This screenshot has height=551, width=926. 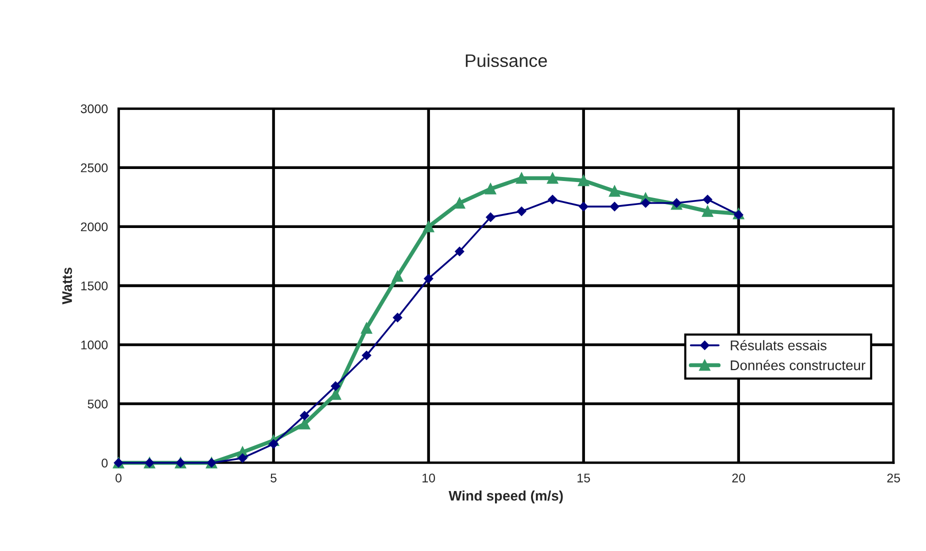 I want to click on x-tick-label: 0, so click(x=119, y=478).